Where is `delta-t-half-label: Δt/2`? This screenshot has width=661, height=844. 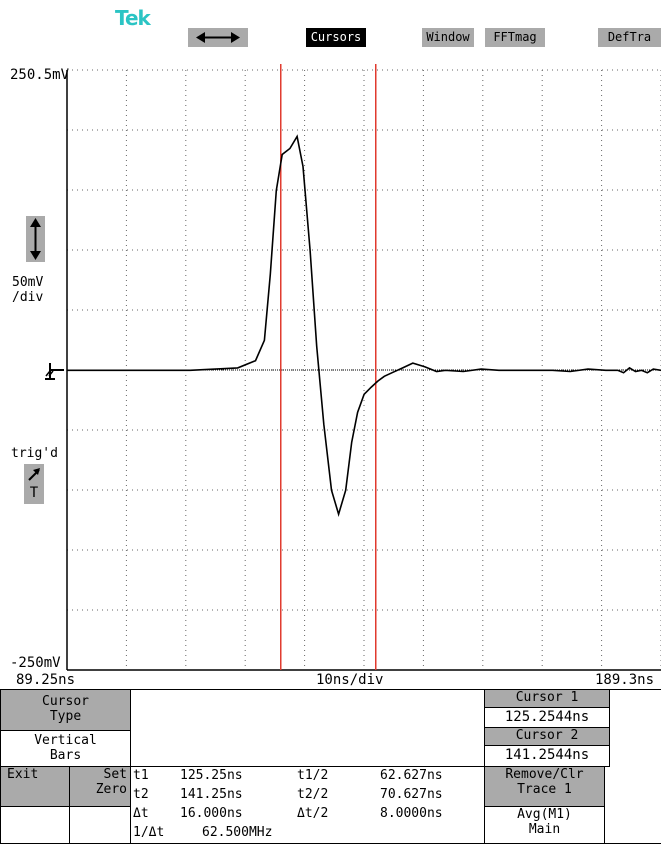 delta-t-half-label: Δt/2 is located at coordinates (313, 813).